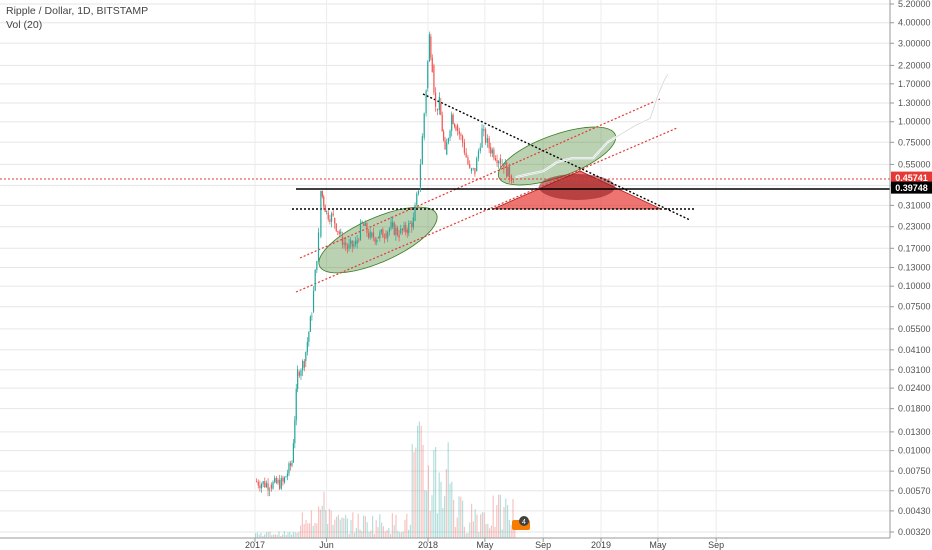 The image size is (932, 550). Describe the element at coordinates (914, 23) in the screenshot. I see `y-tick-label: 4.00000` at that location.